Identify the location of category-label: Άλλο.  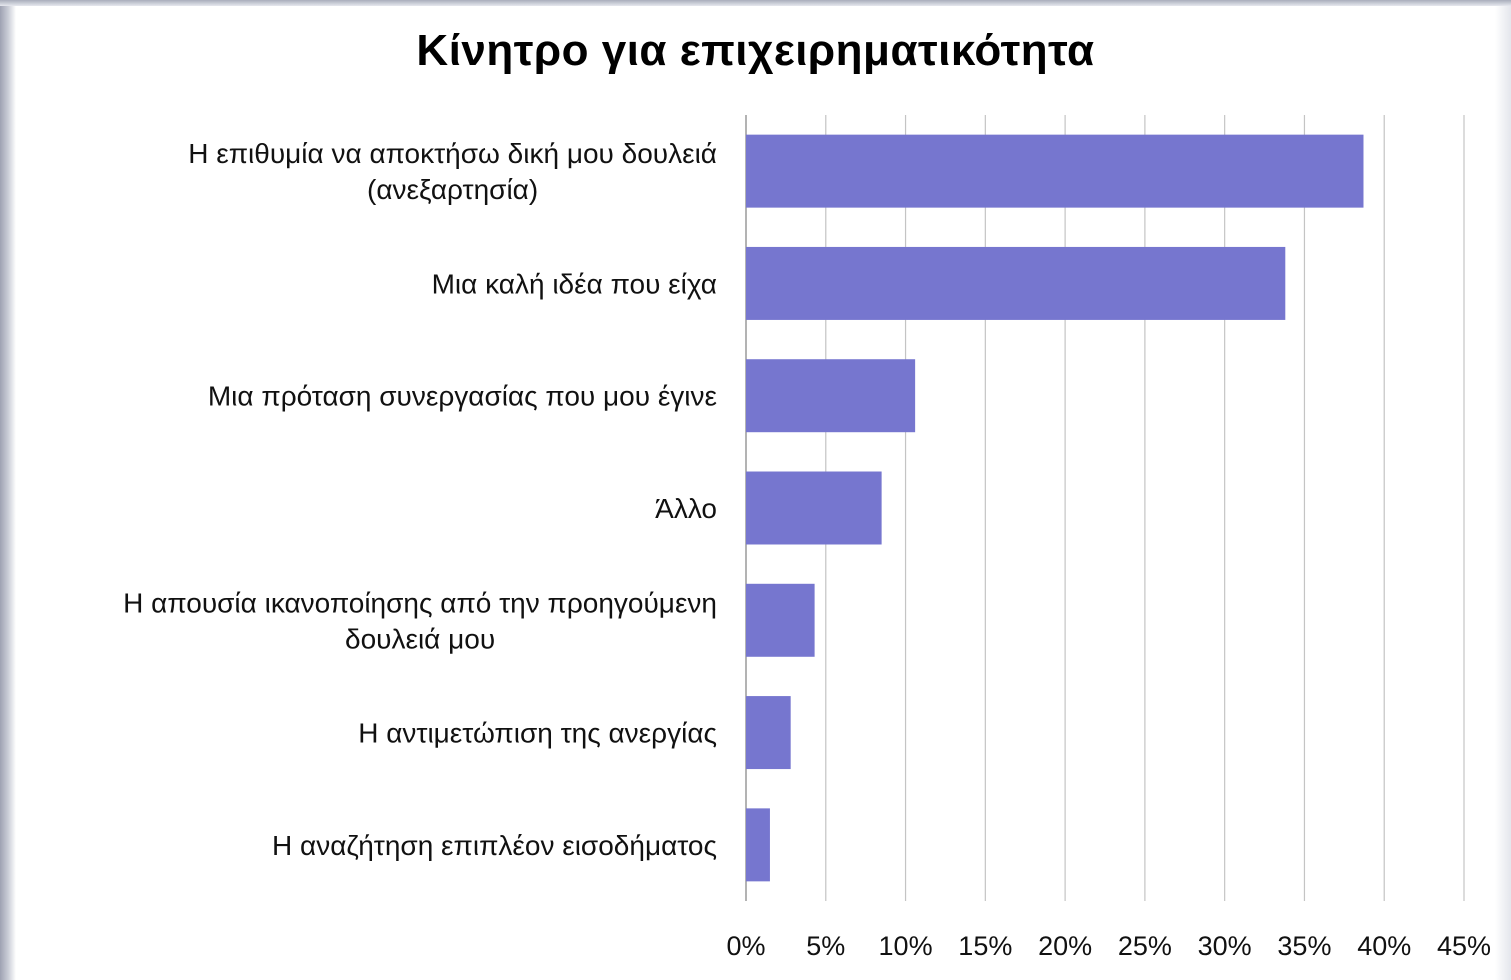
(686, 508).